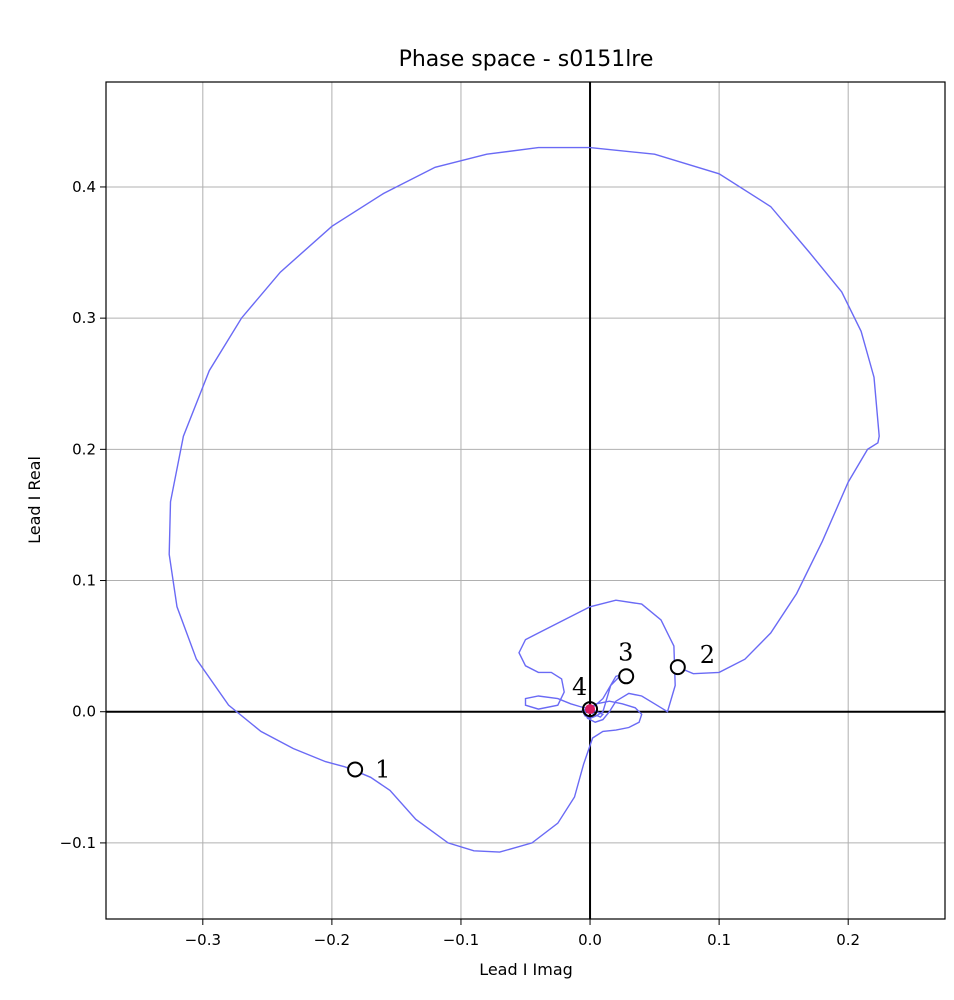  I want to click on x-tick-labels: −0.3 −0.2 −0.1 0.0 0.1 0.2, so click(522, 934).